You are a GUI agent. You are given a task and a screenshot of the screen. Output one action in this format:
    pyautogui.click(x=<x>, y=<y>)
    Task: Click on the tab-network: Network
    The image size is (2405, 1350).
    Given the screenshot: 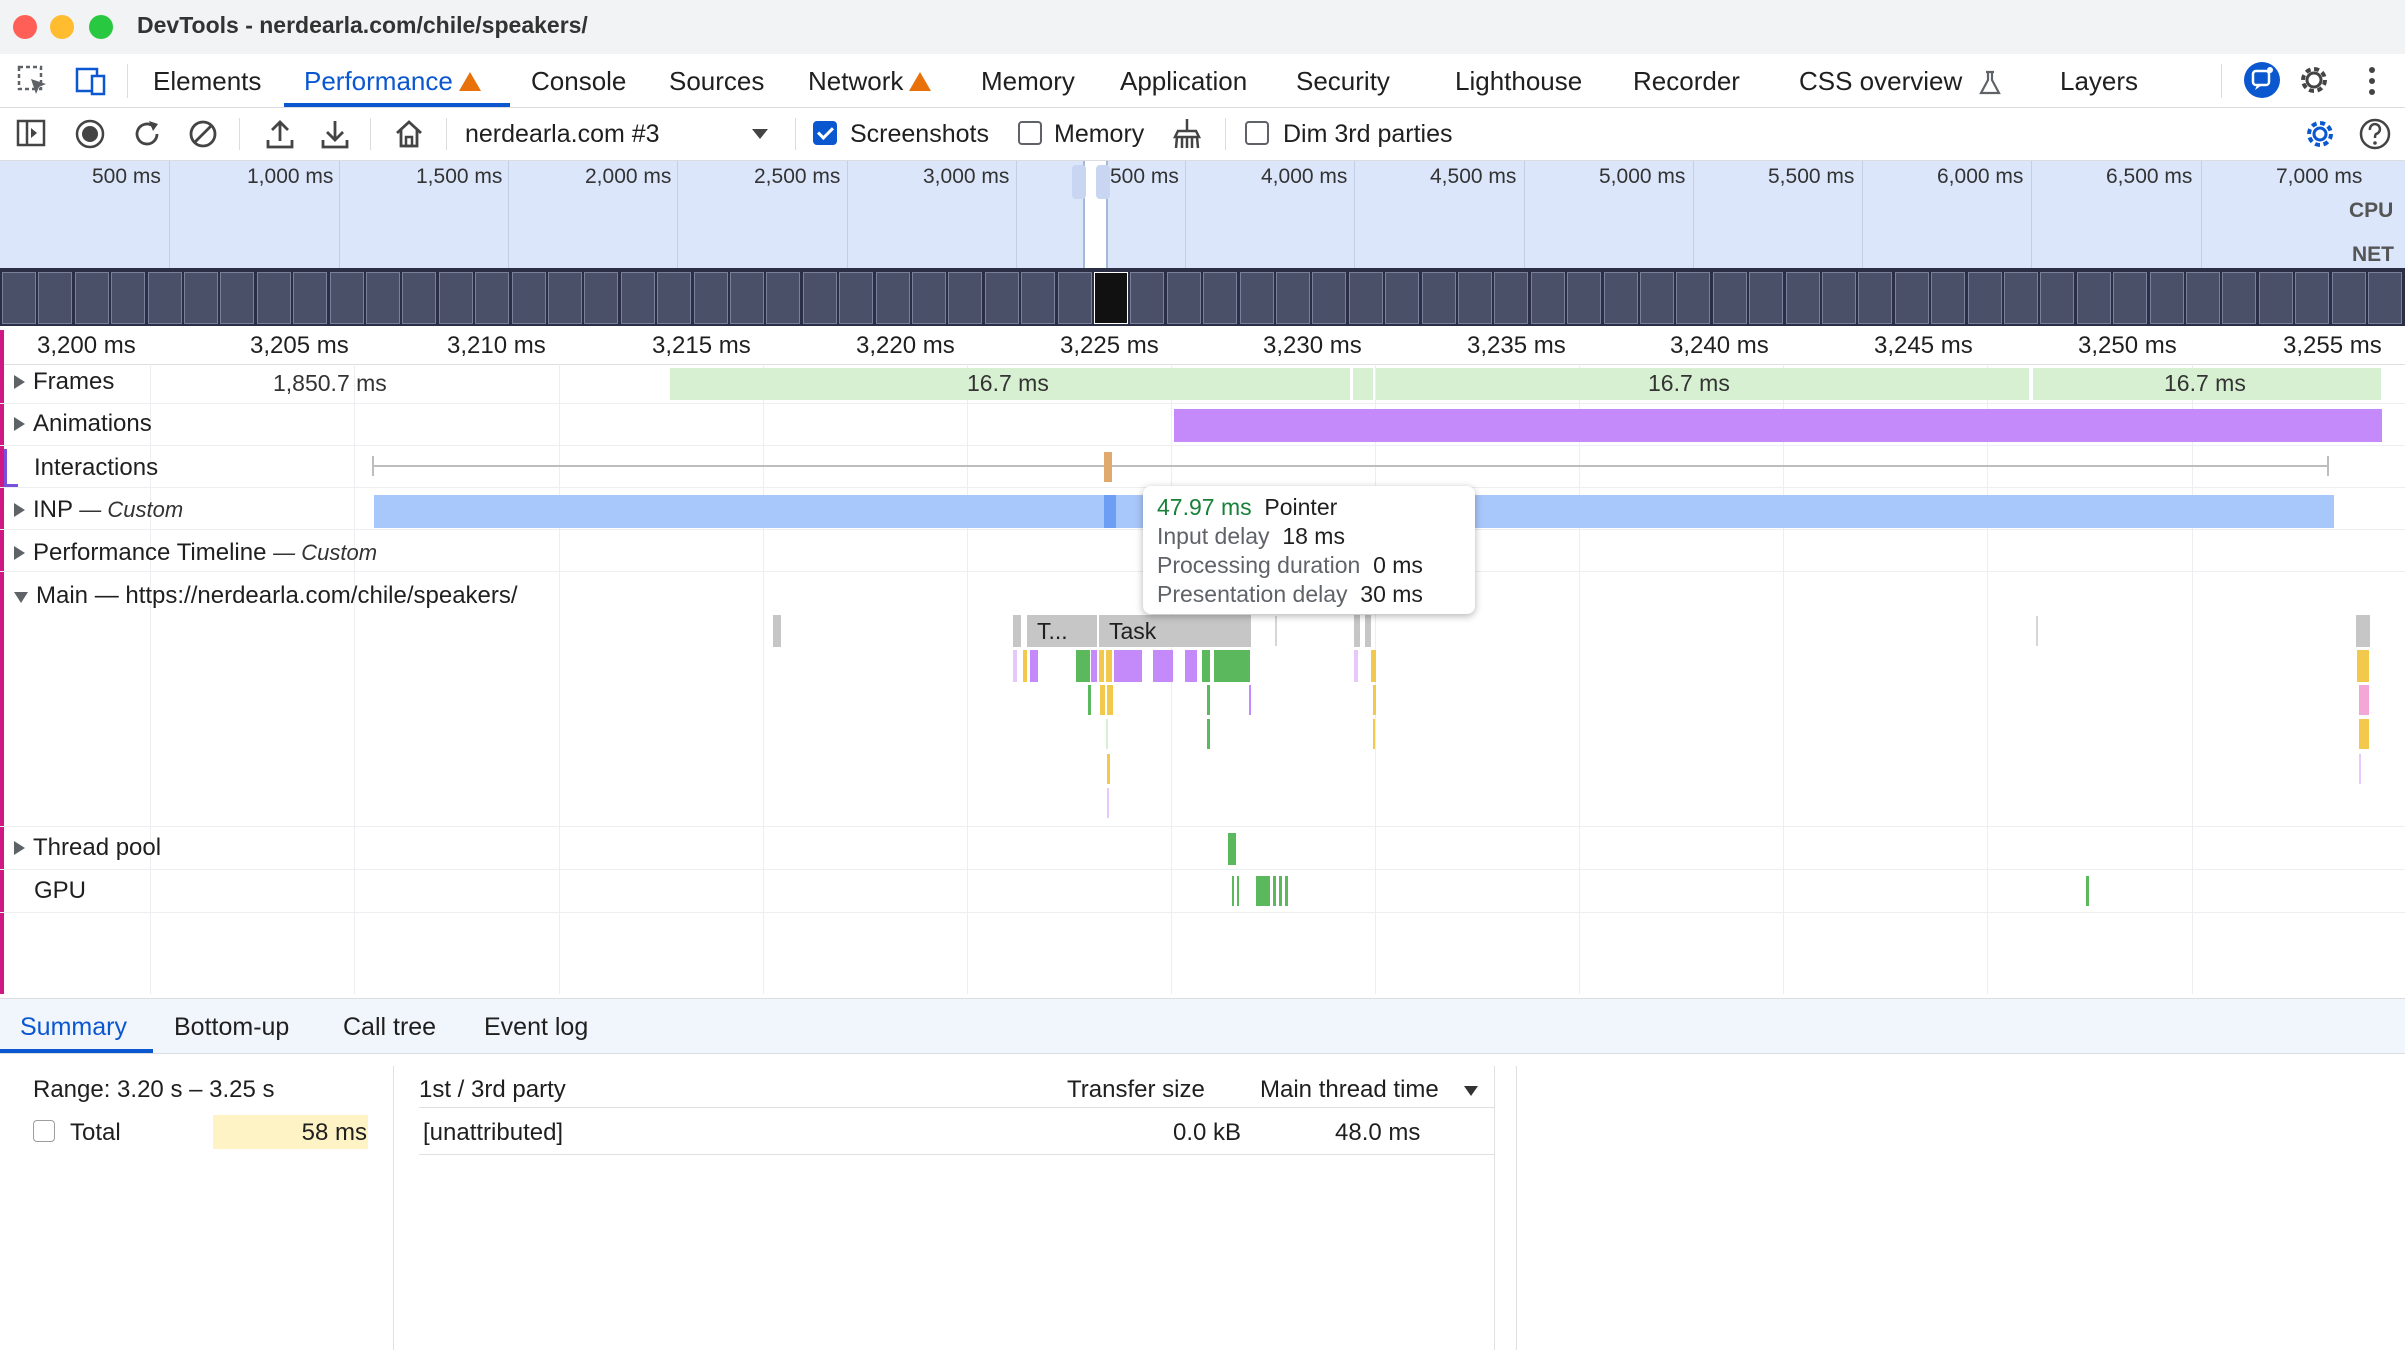 What is the action you would take?
    pyautogui.click(x=870, y=81)
    